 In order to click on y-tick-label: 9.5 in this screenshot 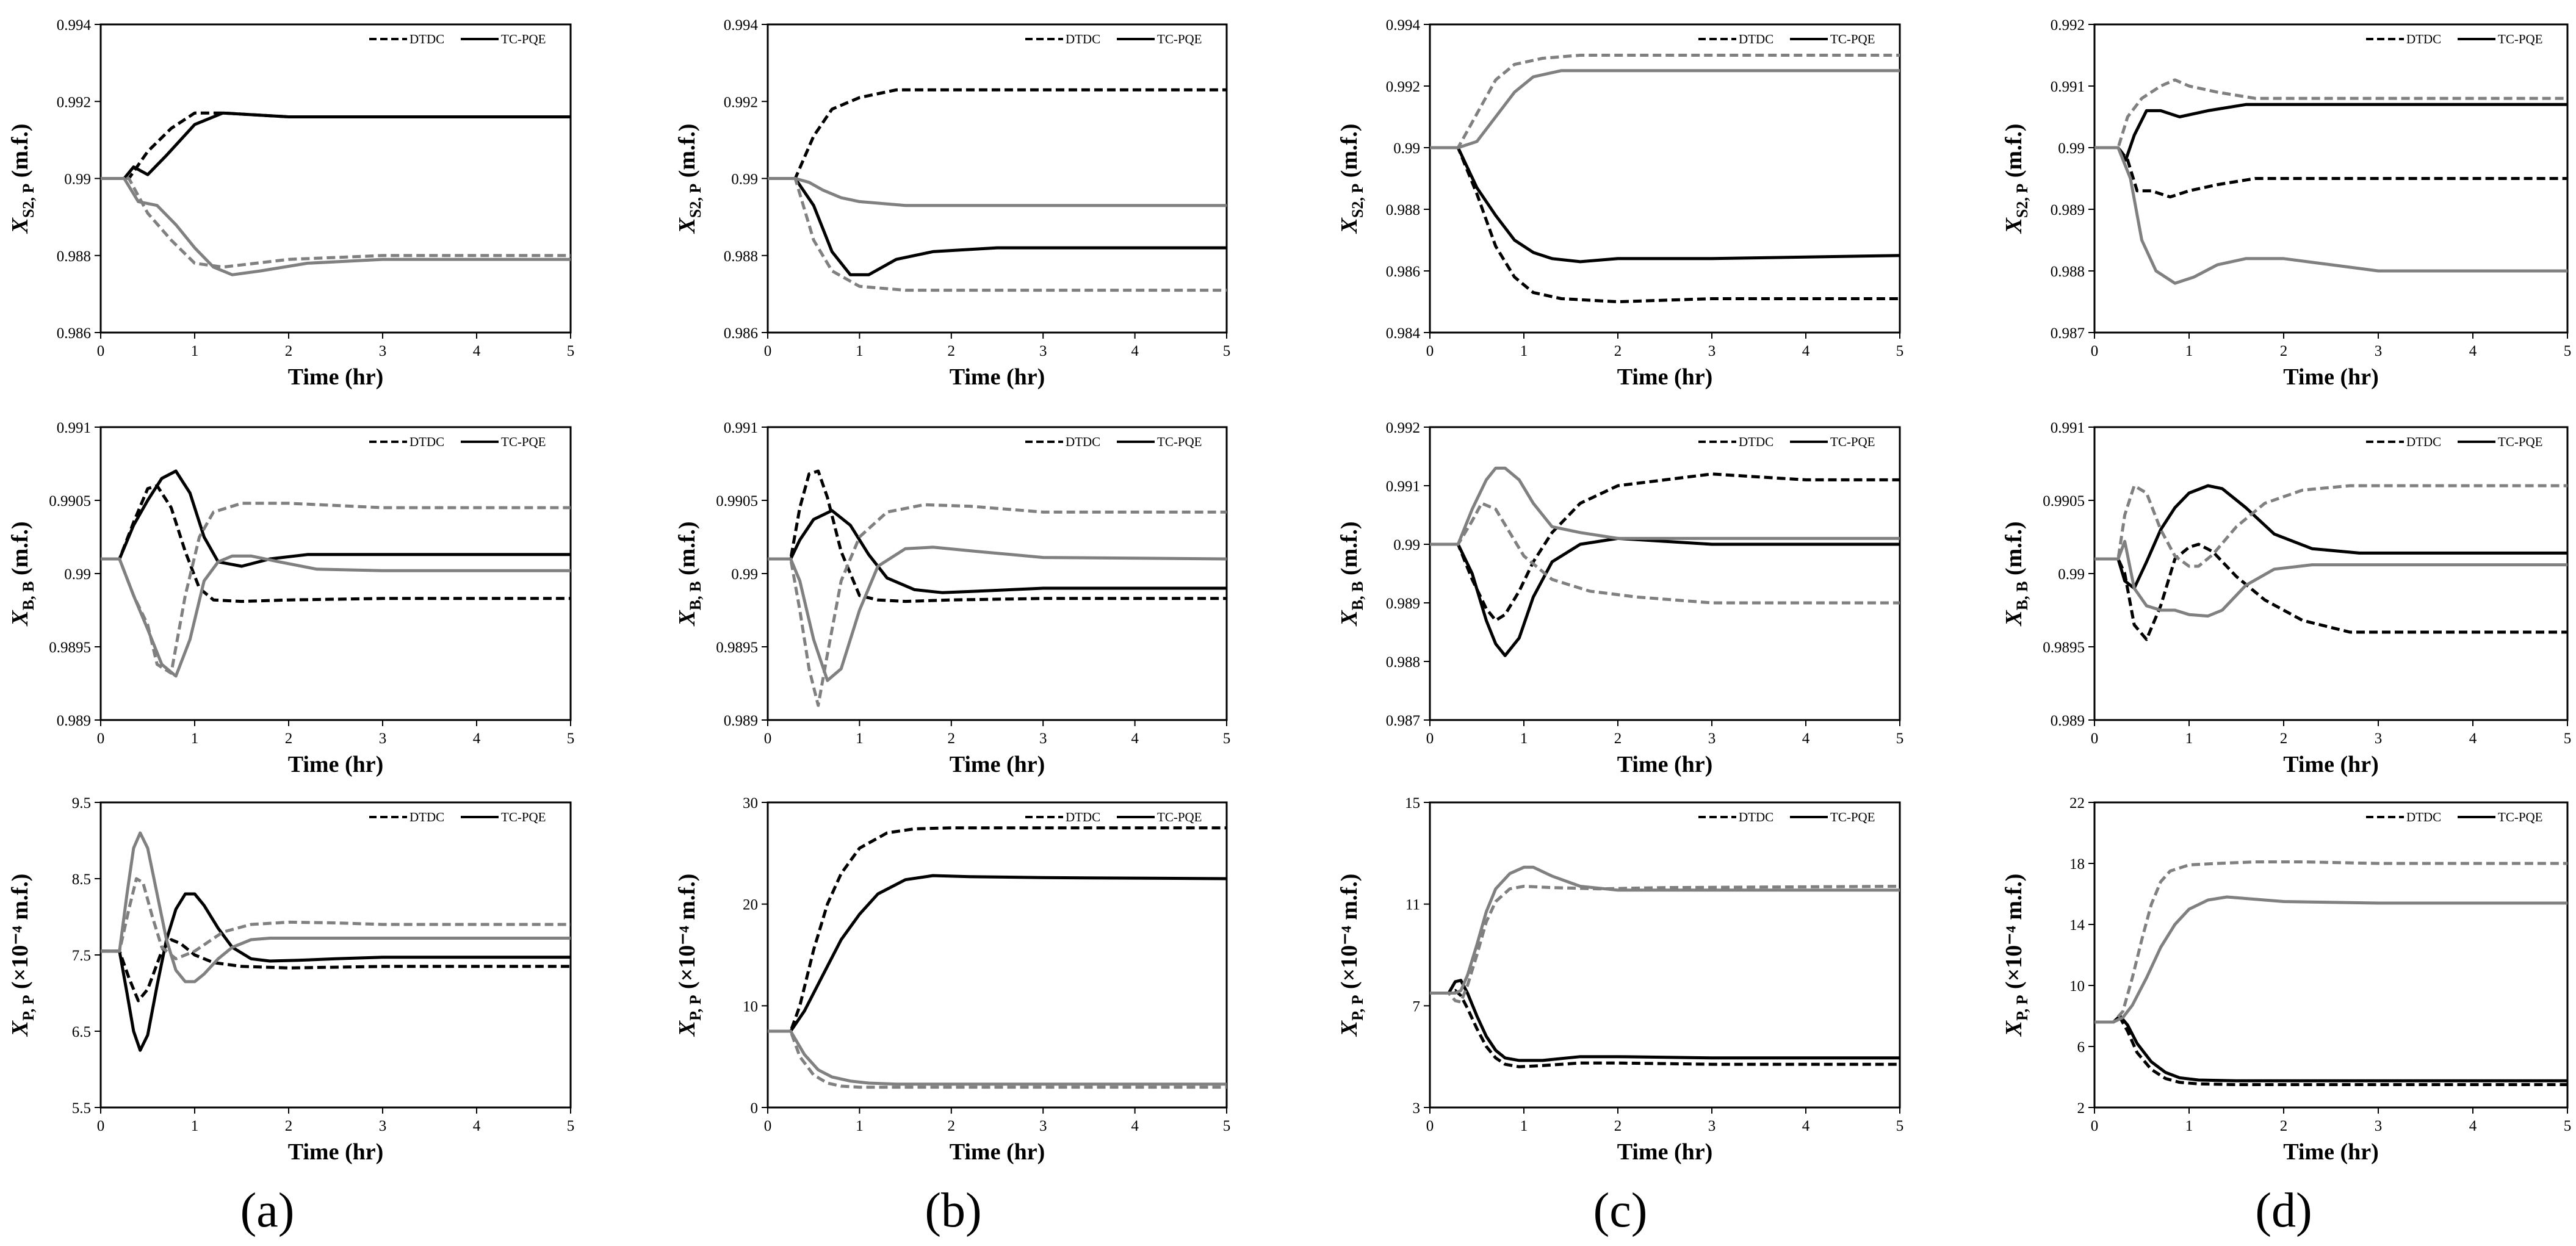, I will do `click(81, 803)`.